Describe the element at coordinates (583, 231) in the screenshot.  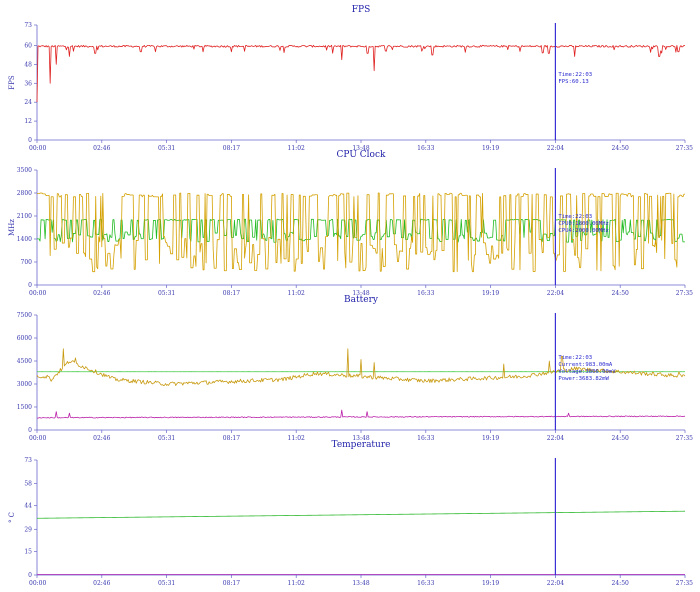
I see `tooltip-line: CPU4:2000.00MHz` at that location.